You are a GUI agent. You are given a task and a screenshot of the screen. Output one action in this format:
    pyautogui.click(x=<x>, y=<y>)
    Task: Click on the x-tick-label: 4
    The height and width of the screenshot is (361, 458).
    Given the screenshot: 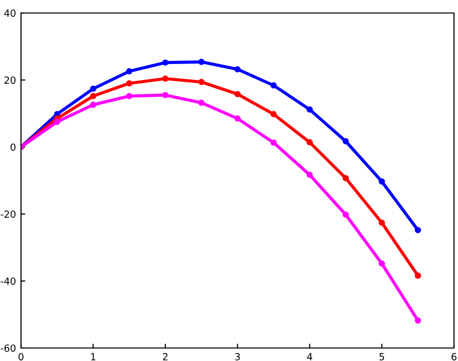 What is the action you would take?
    pyautogui.click(x=309, y=356)
    